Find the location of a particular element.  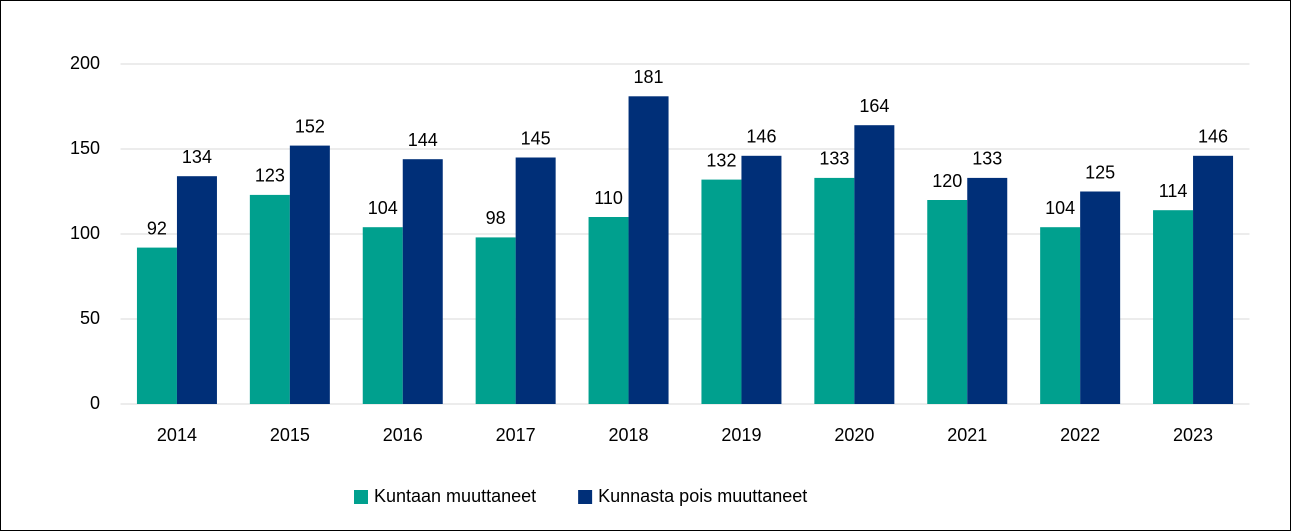

legend-label: Kuntaan muuttaneet is located at coordinates (455, 496).